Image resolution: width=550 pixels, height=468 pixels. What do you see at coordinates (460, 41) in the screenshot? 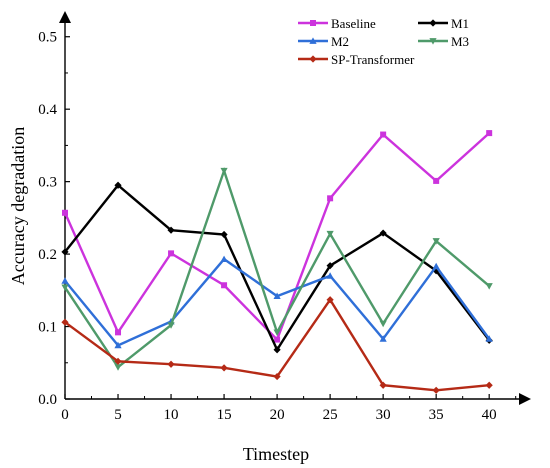
I see `legend-label: M3` at bounding box center [460, 41].